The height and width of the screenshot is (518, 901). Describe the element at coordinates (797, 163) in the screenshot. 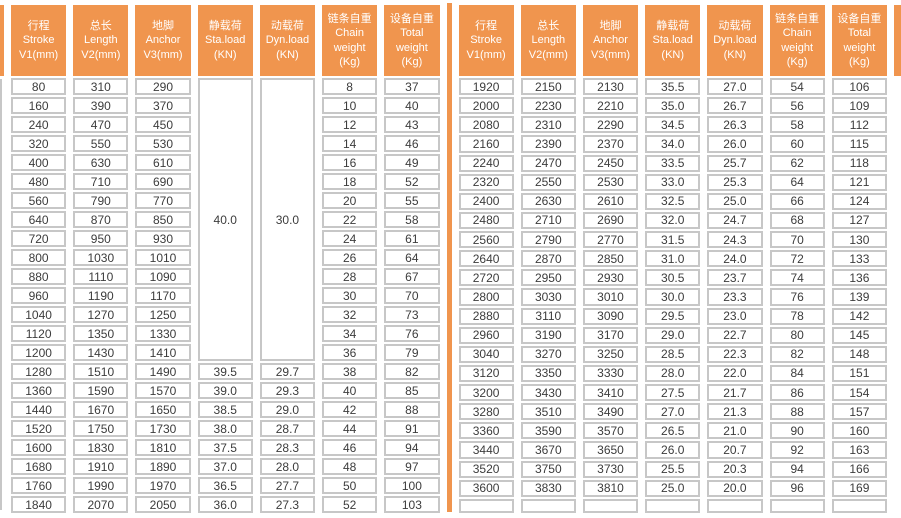

I see `cell-chain-weight: 62` at that location.